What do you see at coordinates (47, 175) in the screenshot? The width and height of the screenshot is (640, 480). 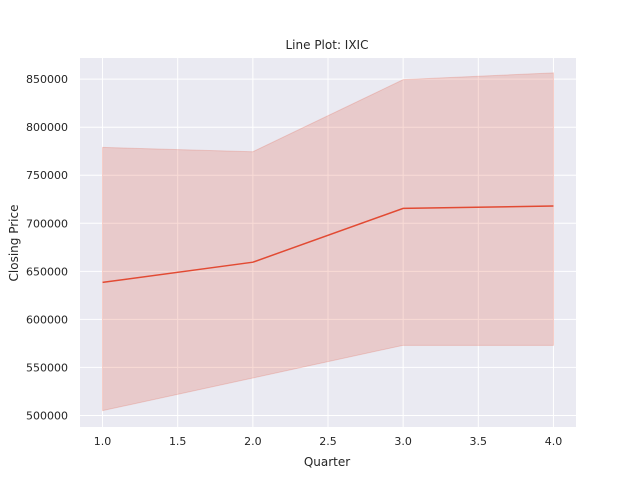 I see `y-tick-label: 750000` at bounding box center [47, 175].